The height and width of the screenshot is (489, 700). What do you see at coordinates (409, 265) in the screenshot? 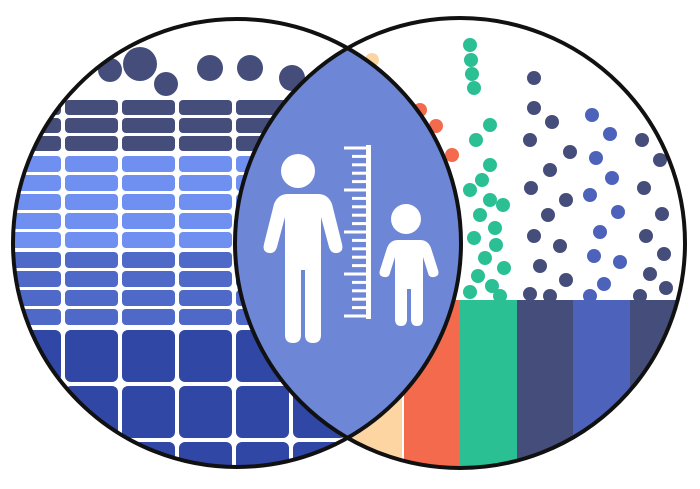
I see `child-icon` at bounding box center [409, 265].